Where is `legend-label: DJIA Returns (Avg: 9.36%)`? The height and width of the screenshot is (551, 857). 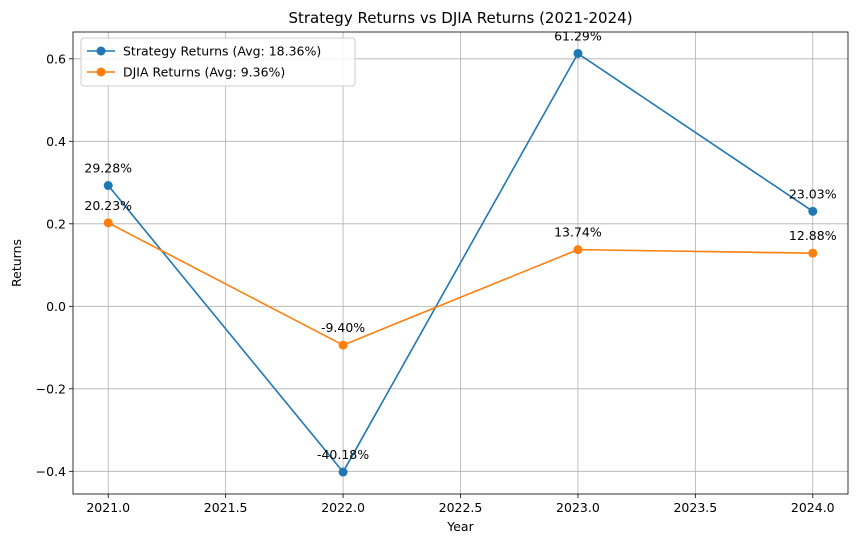
legend-label: DJIA Returns (Avg: 9.36%) is located at coordinates (204, 72).